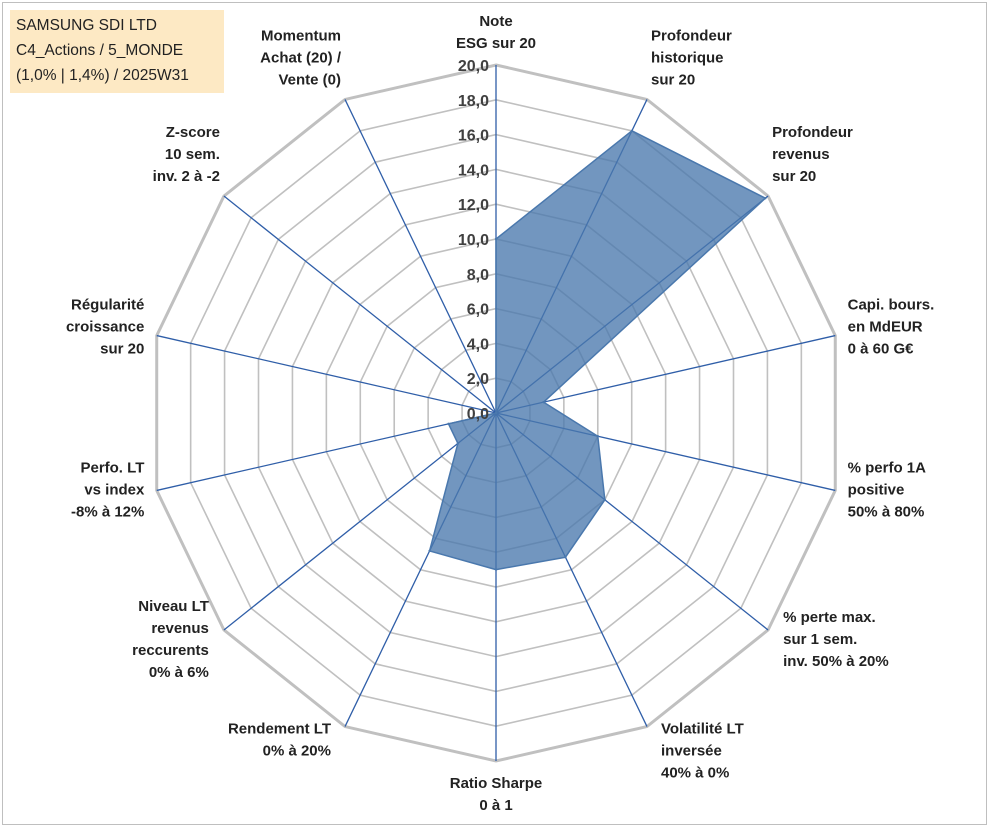 The width and height of the screenshot is (991, 829). I want to click on tick-label: 20,0, so click(473, 66).